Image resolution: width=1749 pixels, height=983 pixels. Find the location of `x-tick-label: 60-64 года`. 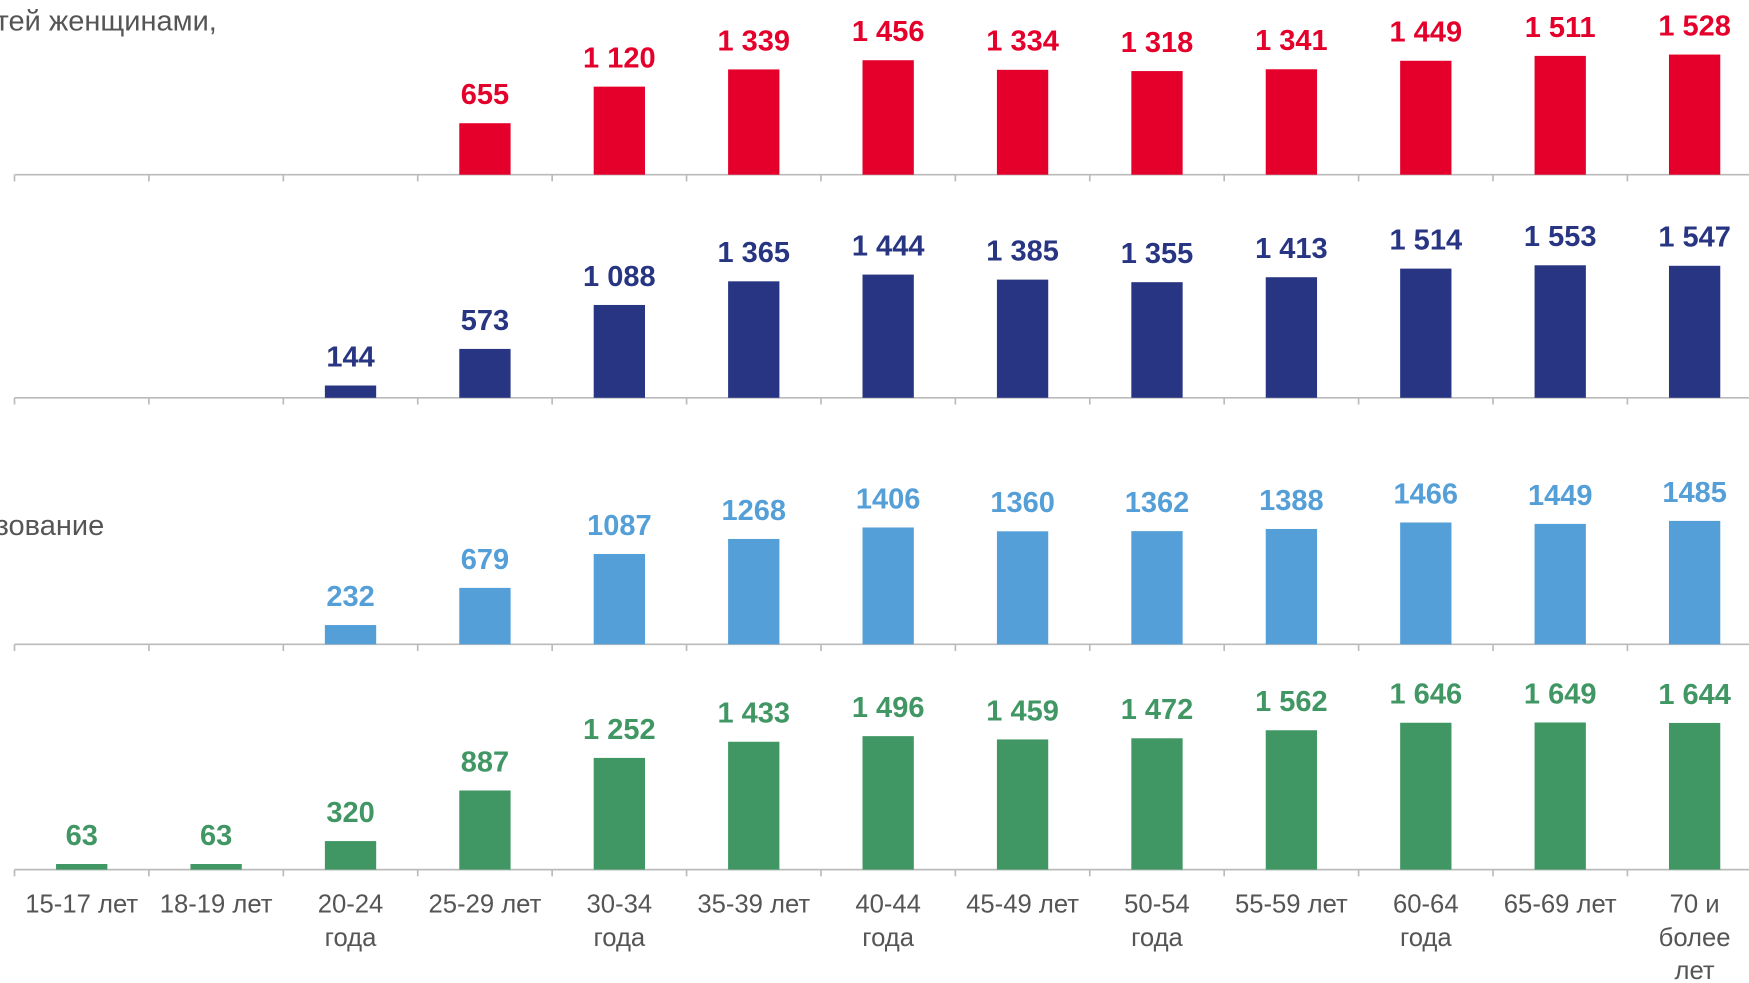

x-tick-label: 60-64 года is located at coordinates (1426, 920).